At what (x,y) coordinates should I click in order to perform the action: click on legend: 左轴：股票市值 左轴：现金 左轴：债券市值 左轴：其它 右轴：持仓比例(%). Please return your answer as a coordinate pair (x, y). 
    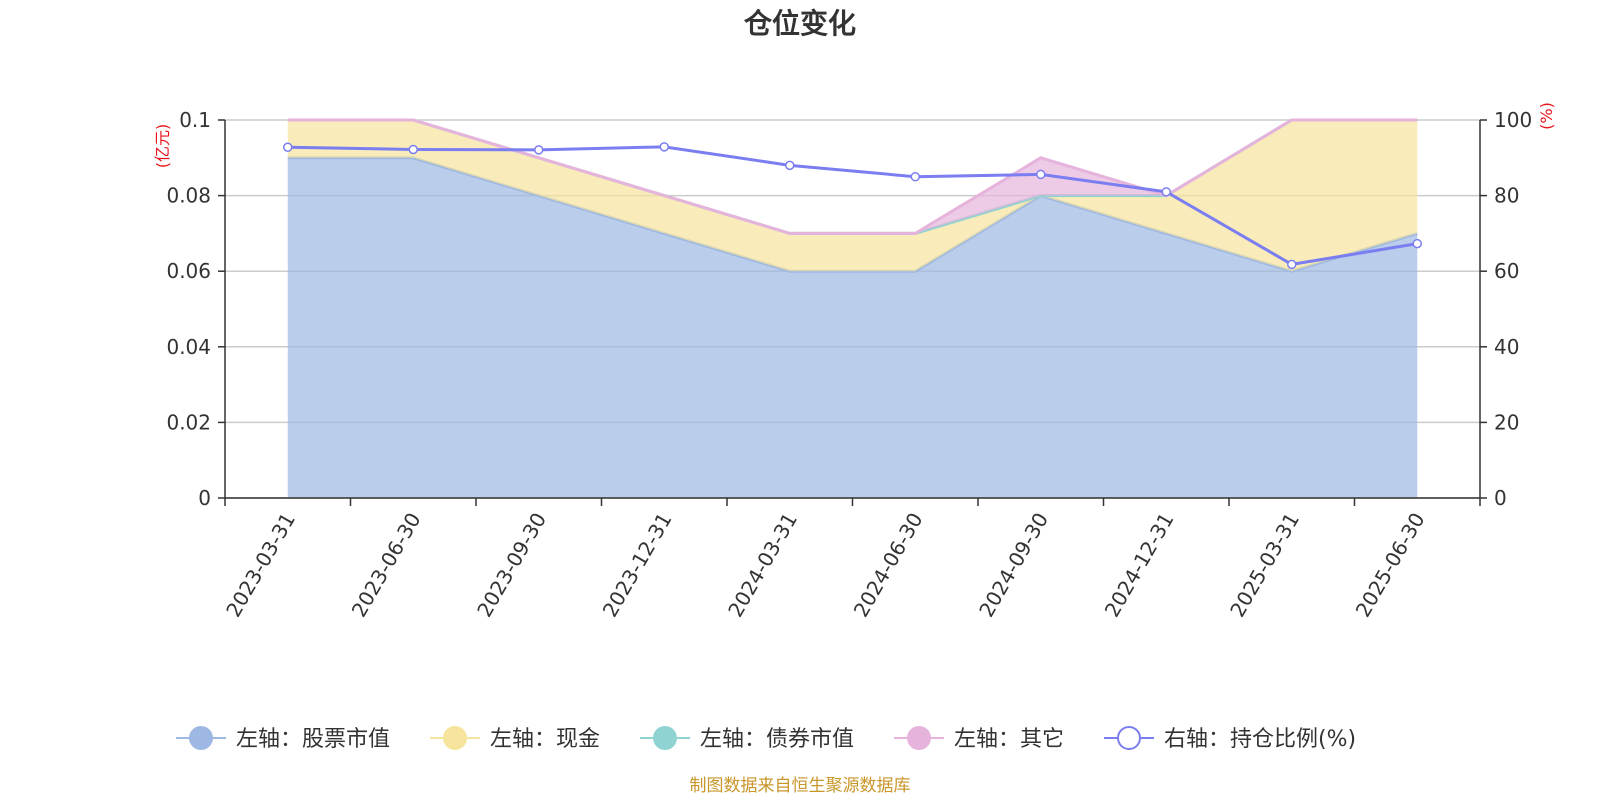
    Looking at the image, I should click on (766, 739).